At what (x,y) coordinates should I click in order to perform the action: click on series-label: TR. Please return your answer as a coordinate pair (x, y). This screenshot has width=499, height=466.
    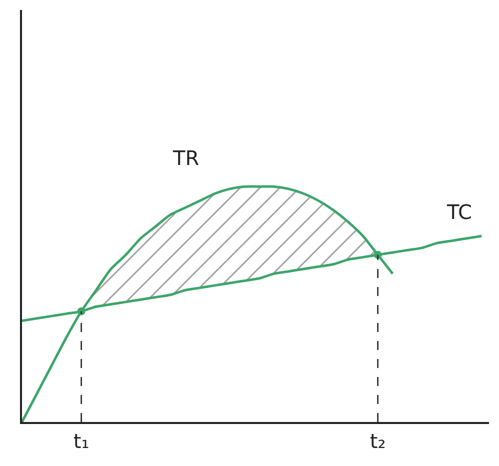
    Looking at the image, I should click on (186, 158).